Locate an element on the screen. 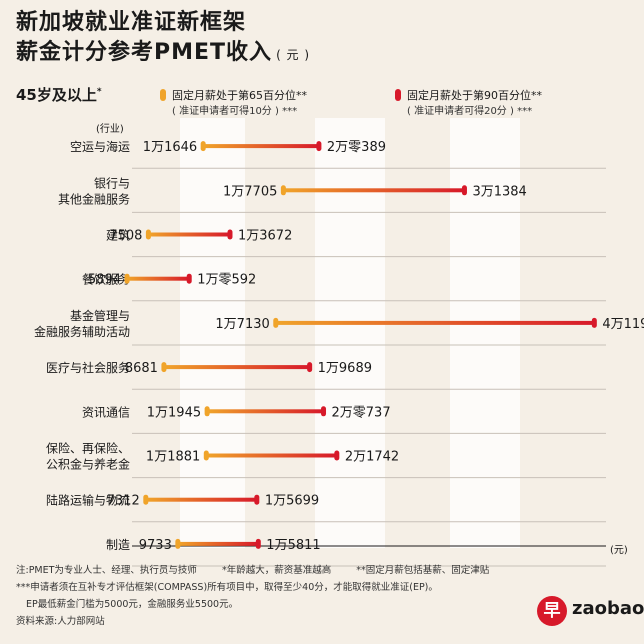 The image size is (644, 644). footnote-age: *年龄越大，薪资基准越高 is located at coordinates (276, 570).